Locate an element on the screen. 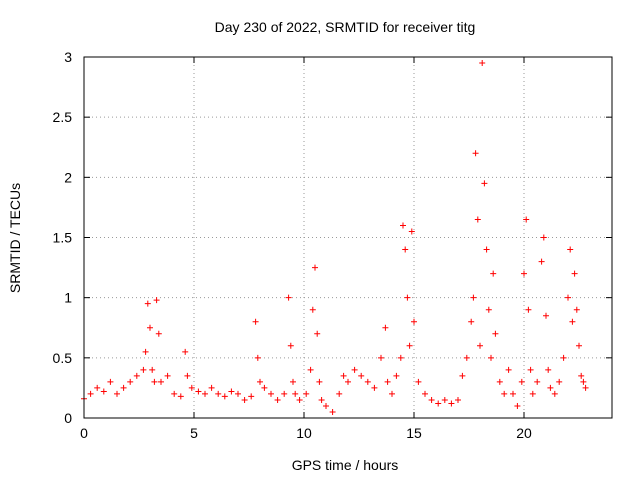  y-tick-label: 1 is located at coordinates (68, 298).